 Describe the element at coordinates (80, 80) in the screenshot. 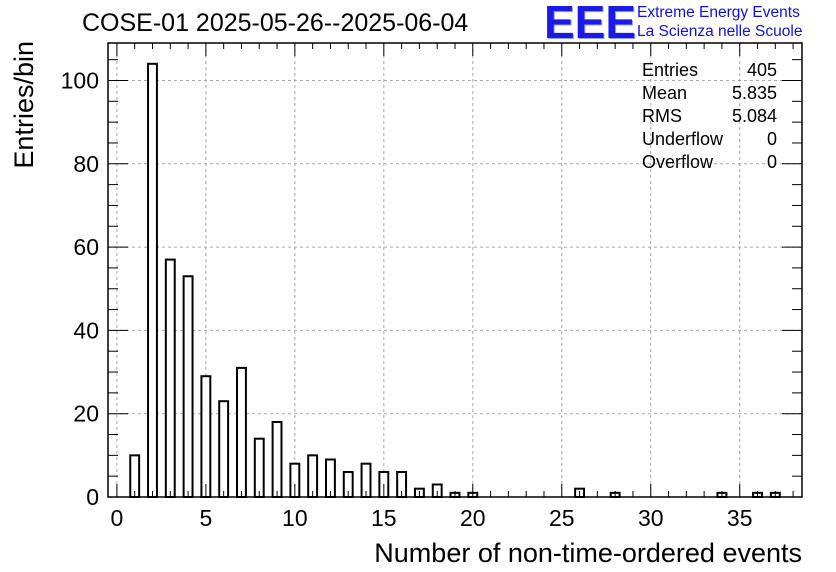

I see `y-tick-label: 100` at that location.